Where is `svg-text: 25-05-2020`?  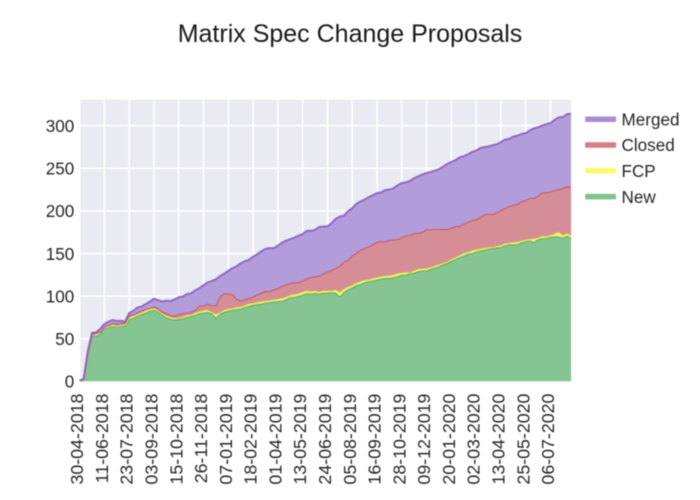 svg-text: 25-05-2020 is located at coordinates (523, 439).